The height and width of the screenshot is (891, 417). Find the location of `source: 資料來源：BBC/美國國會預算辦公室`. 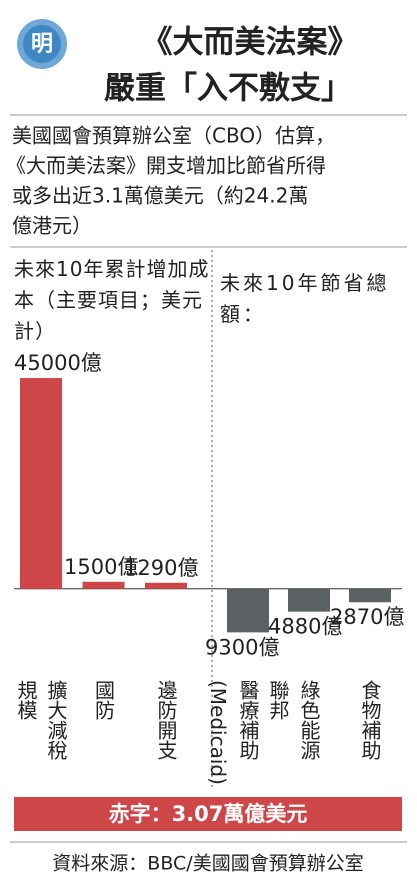

source: 資料來源：BBC/美國國會預算辦公室 is located at coordinates (207, 864).